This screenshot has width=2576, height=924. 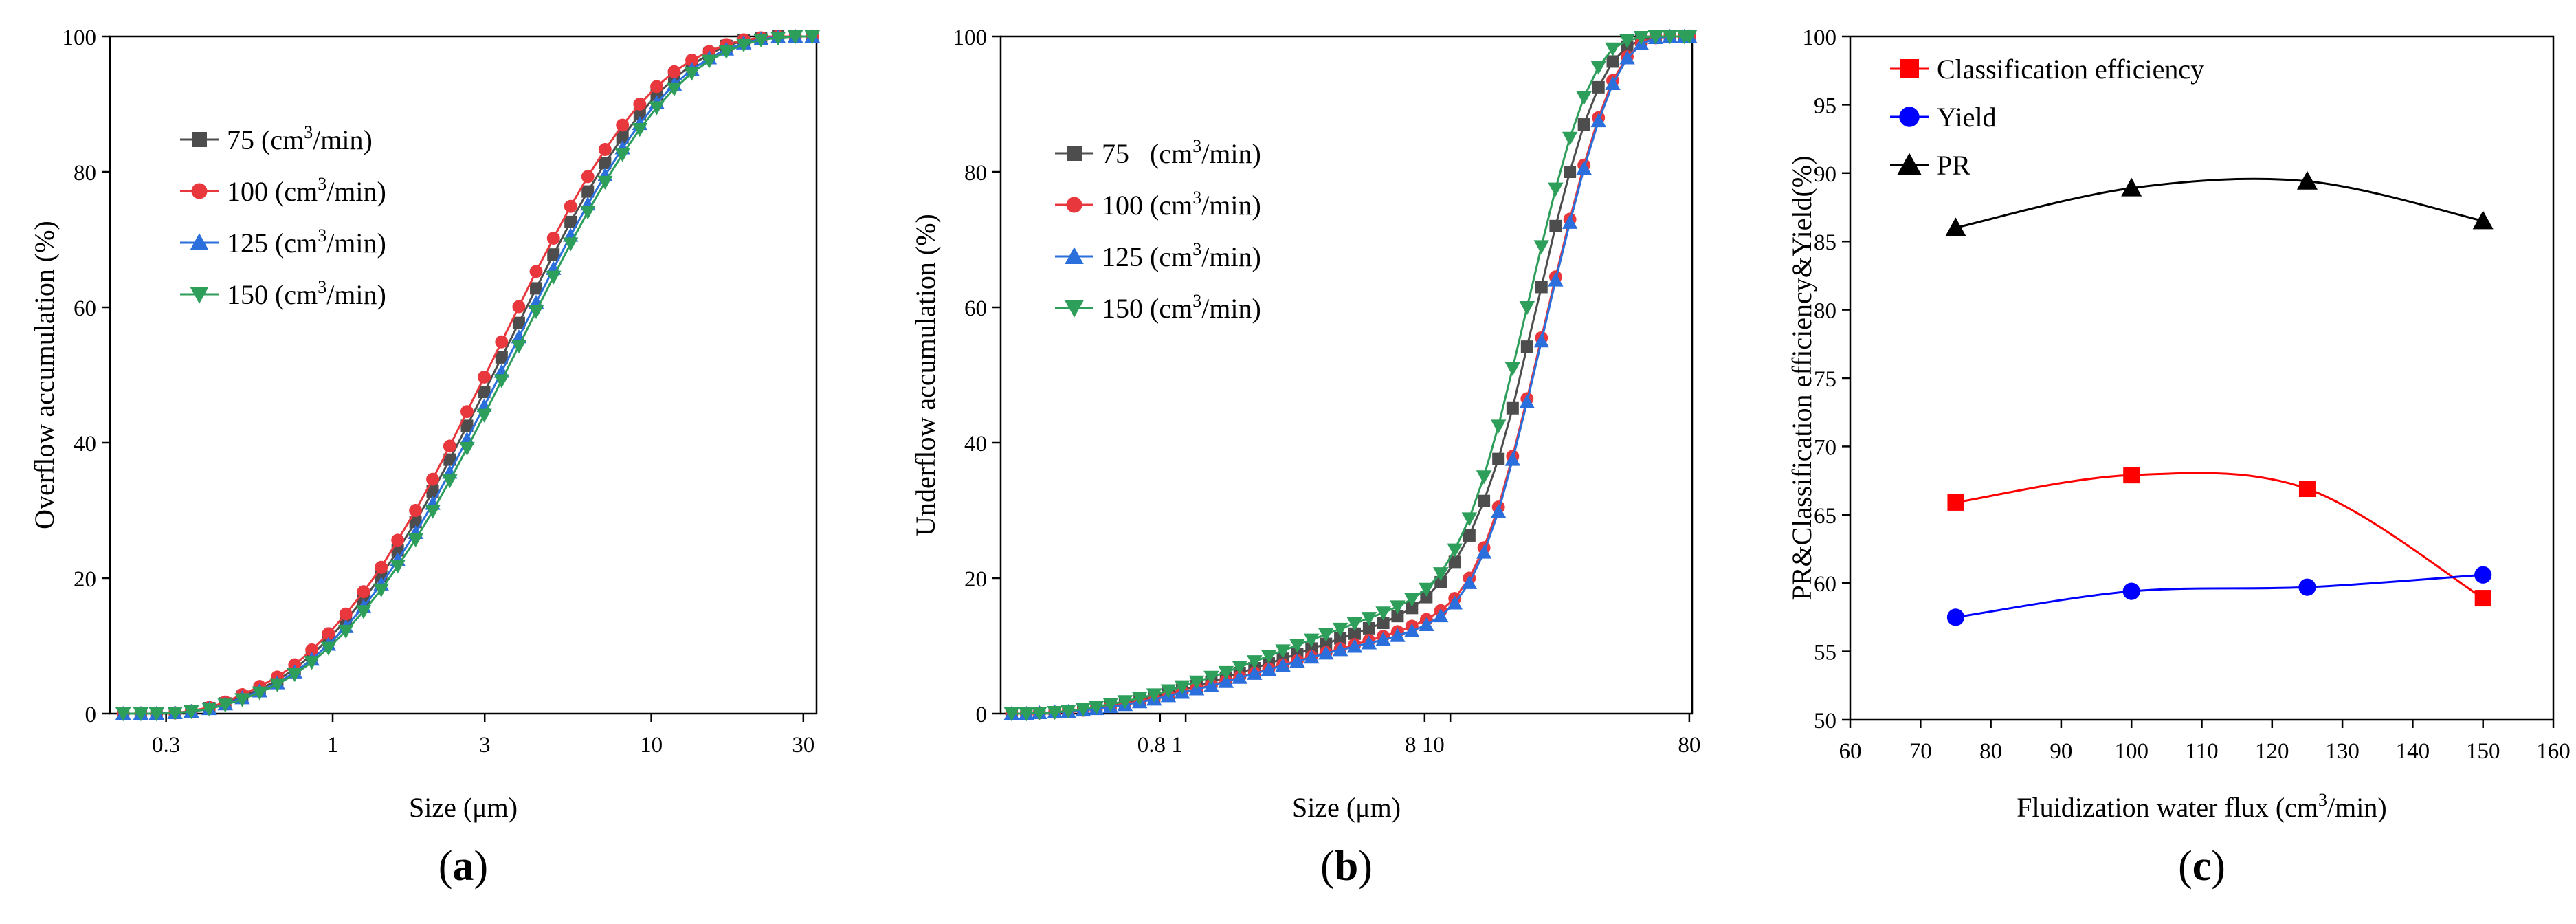 I want to click on x-tick-label: 70, so click(x=1920, y=751).